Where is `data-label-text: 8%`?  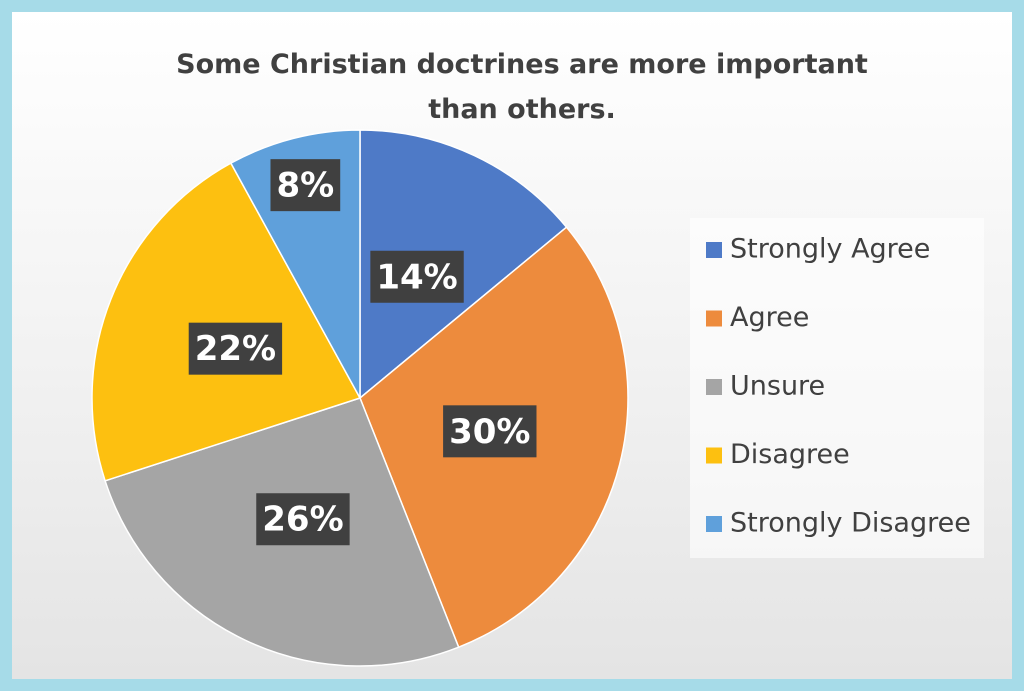
data-label-text: 8% is located at coordinates (305, 186).